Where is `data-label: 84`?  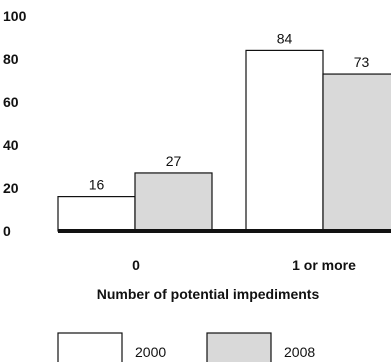 data-label: 84 is located at coordinates (285, 38).